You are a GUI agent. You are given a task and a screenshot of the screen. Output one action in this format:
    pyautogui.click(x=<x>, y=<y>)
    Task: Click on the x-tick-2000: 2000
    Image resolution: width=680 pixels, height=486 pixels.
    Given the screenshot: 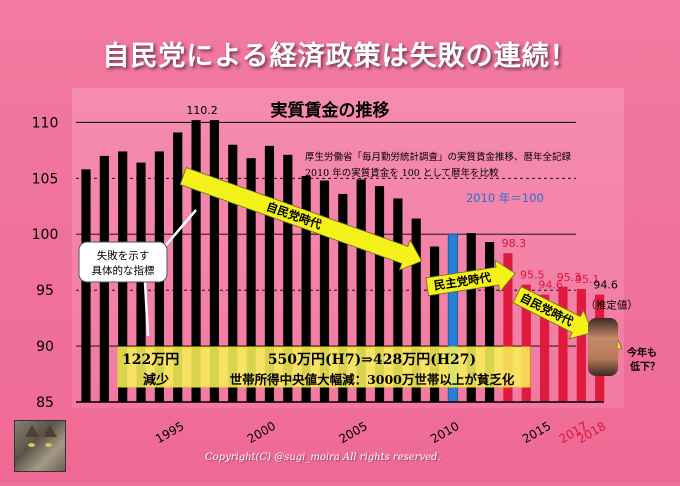 What is the action you would take?
    pyautogui.click(x=261, y=432)
    